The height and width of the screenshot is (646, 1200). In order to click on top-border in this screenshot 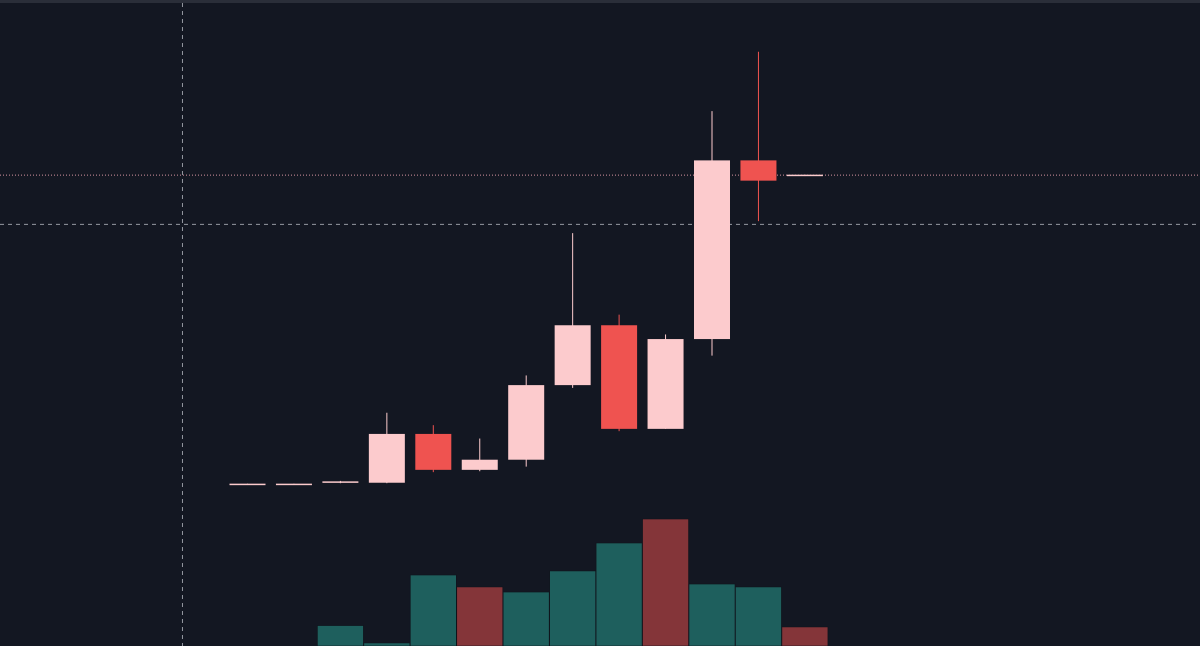, I will do `click(600, 1)`.